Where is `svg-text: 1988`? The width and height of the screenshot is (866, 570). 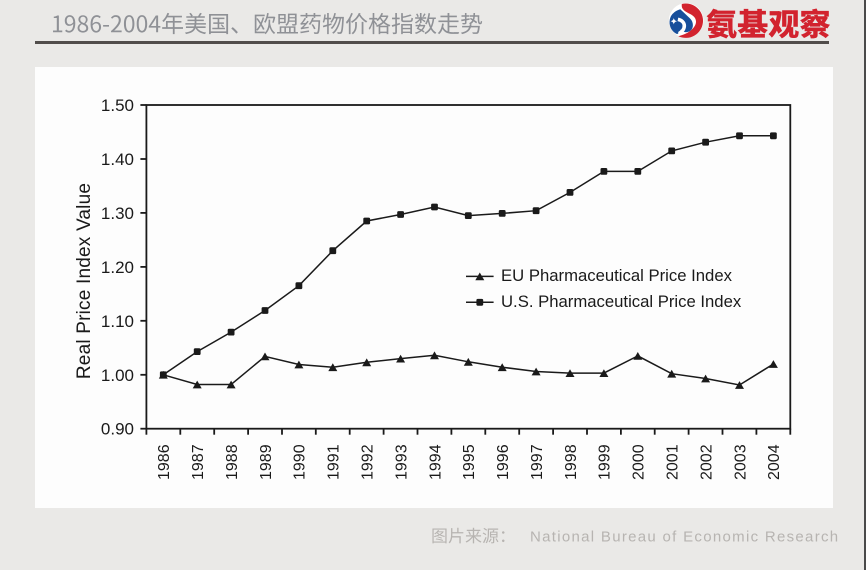 svg-text: 1988 is located at coordinates (232, 462).